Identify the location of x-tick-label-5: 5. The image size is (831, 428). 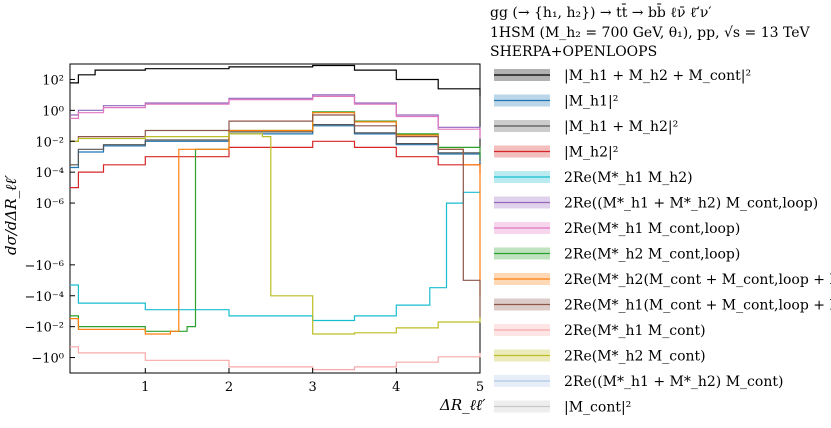
(480, 387).